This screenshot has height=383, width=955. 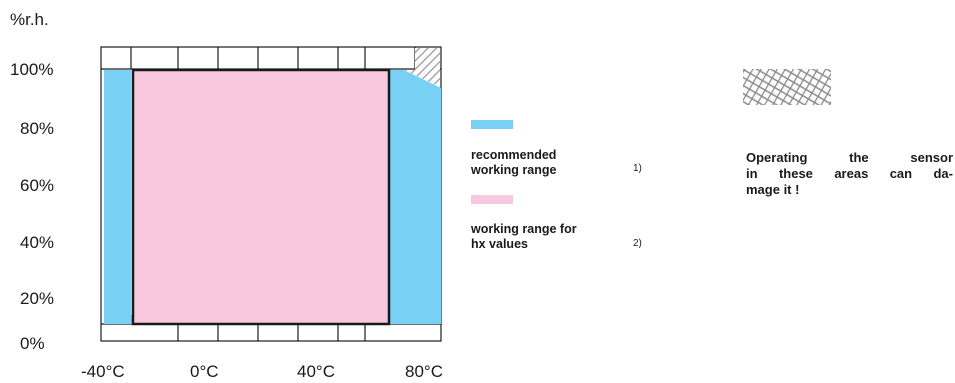 I want to click on y-tick-label: 100%, so click(x=31, y=69).